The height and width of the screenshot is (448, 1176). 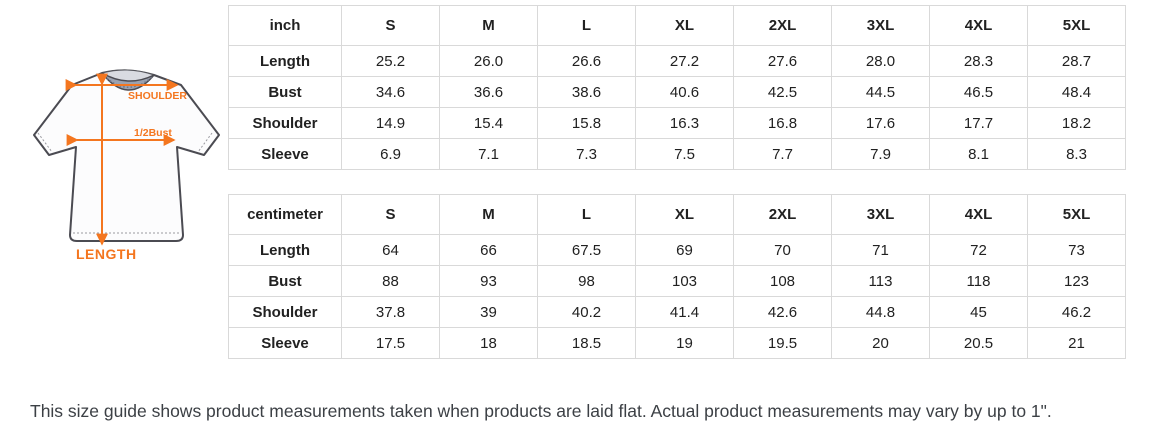 I want to click on measurement-value-cell: 36.6, so click(x=488, y=92).